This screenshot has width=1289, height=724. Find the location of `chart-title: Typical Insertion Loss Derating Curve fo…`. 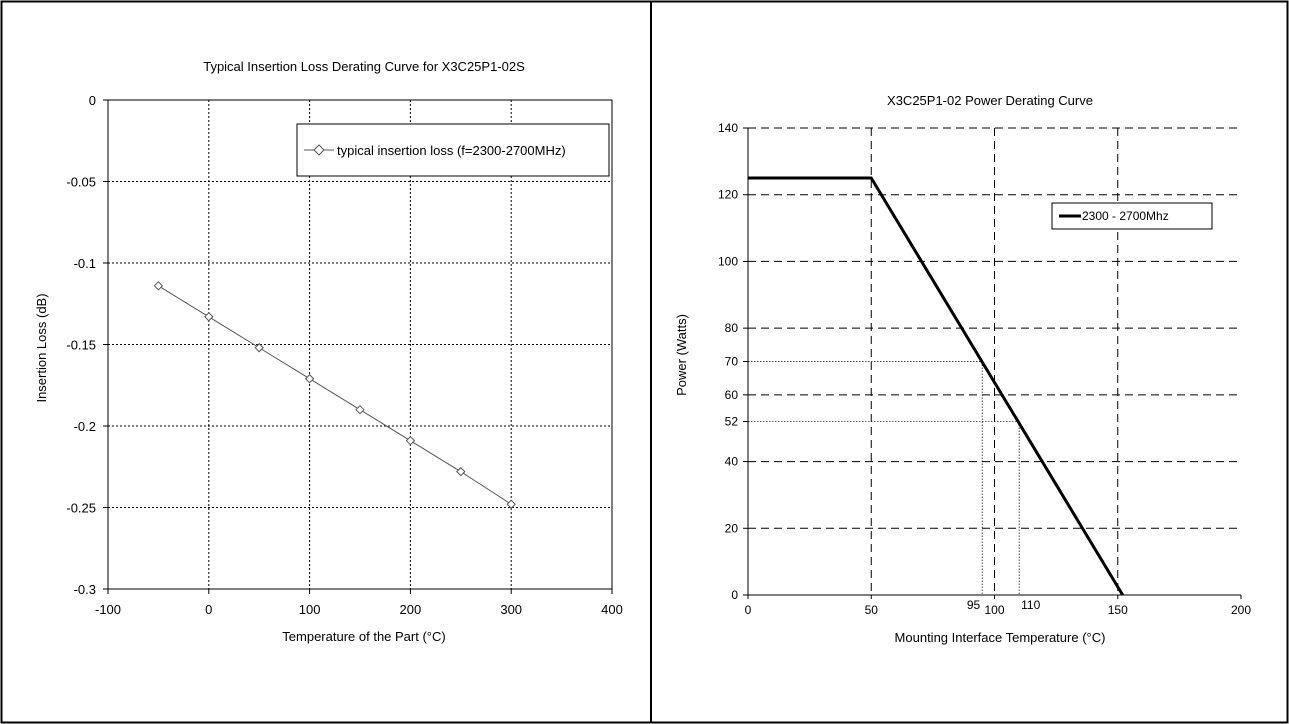

chart-title: Typical Insertion Loss Derating Curve fo… is located at coordinates (364, 66).